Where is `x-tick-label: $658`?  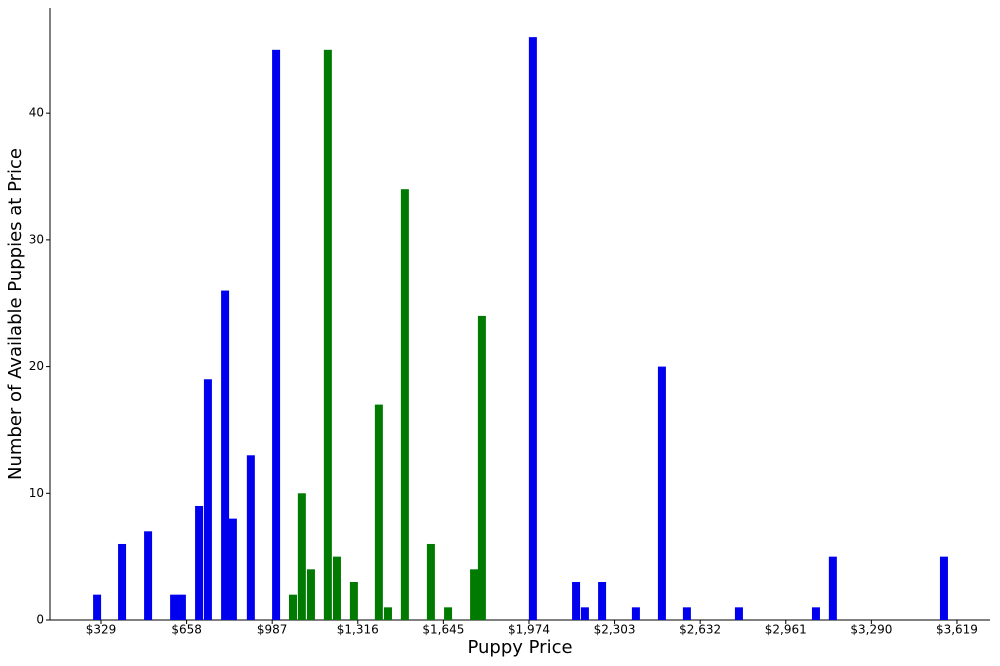
x-tick-label: $658 is located at coordinates (186, 630).